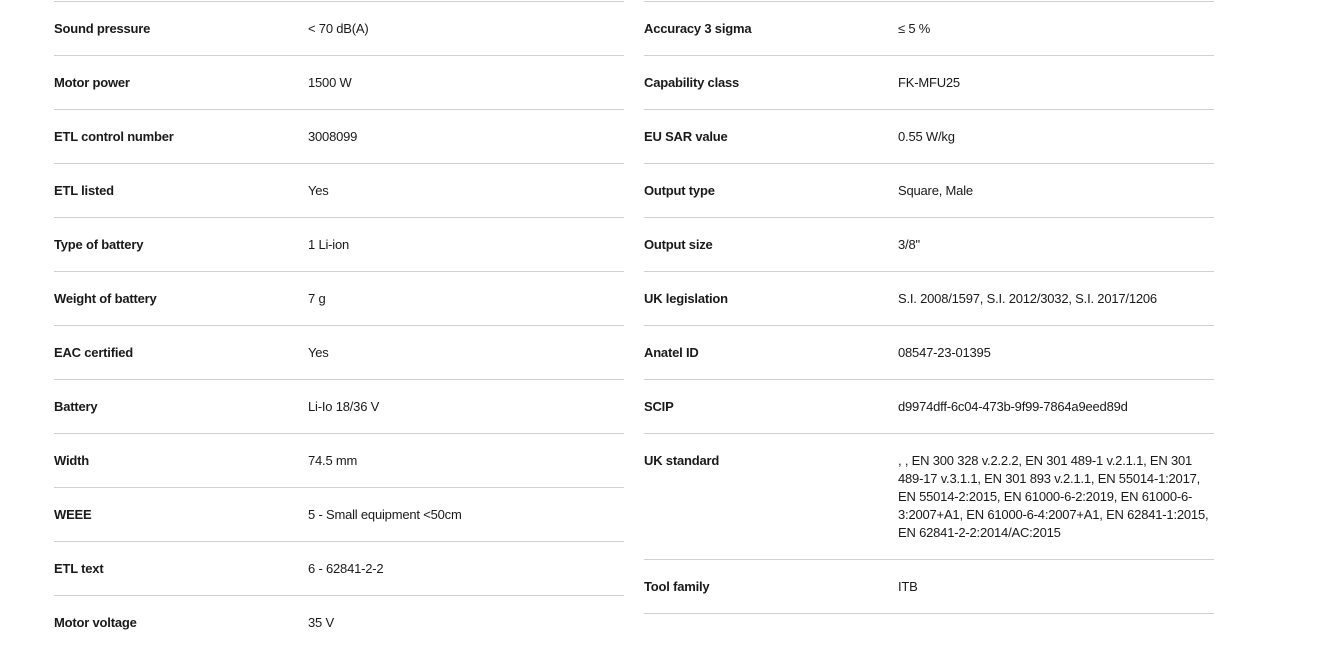  What do you see at coordinates (908, 586) in the screenshot?
I see `spec-value: ITB` at bounding box center [908, 586].